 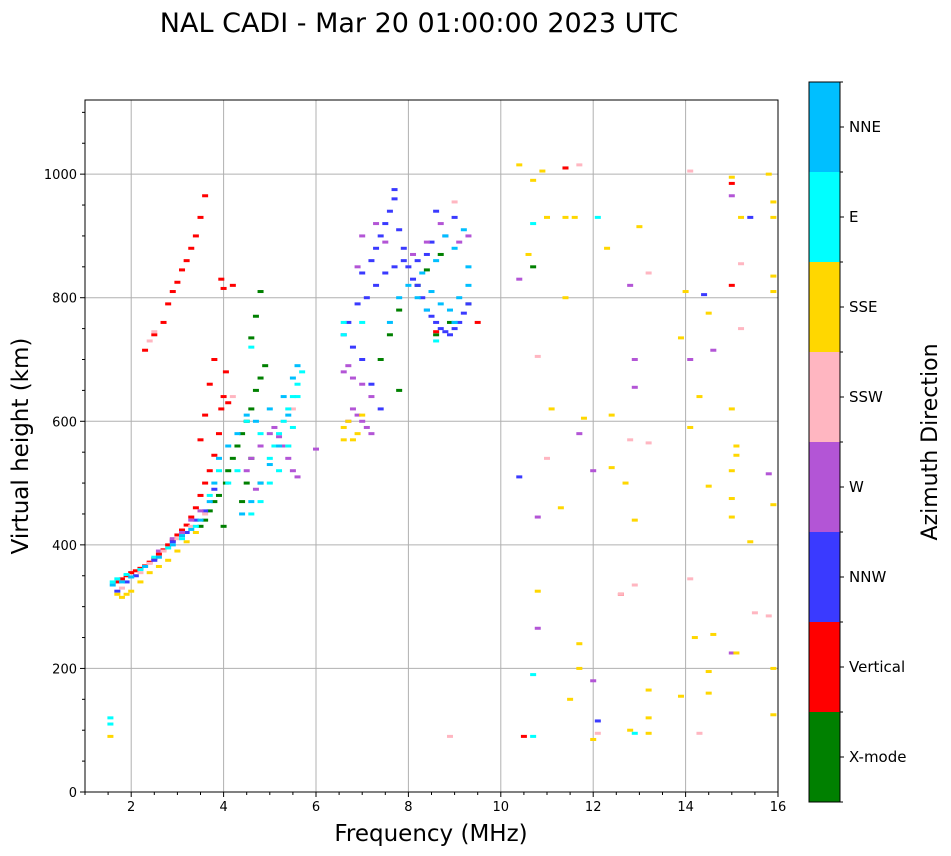 I want to click on x-axis-label: Frequency (MHz), so click(x=430, y=834).